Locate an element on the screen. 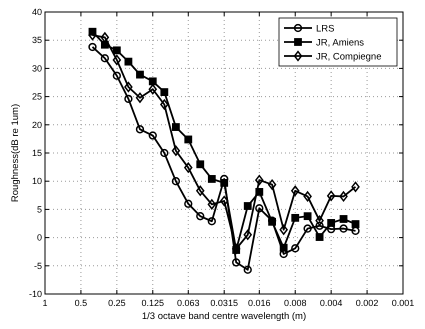 Image resolution: width=425 pixels, height=329 pixels. x-tick-label: 0.125 is located at coordinates (153, 303).